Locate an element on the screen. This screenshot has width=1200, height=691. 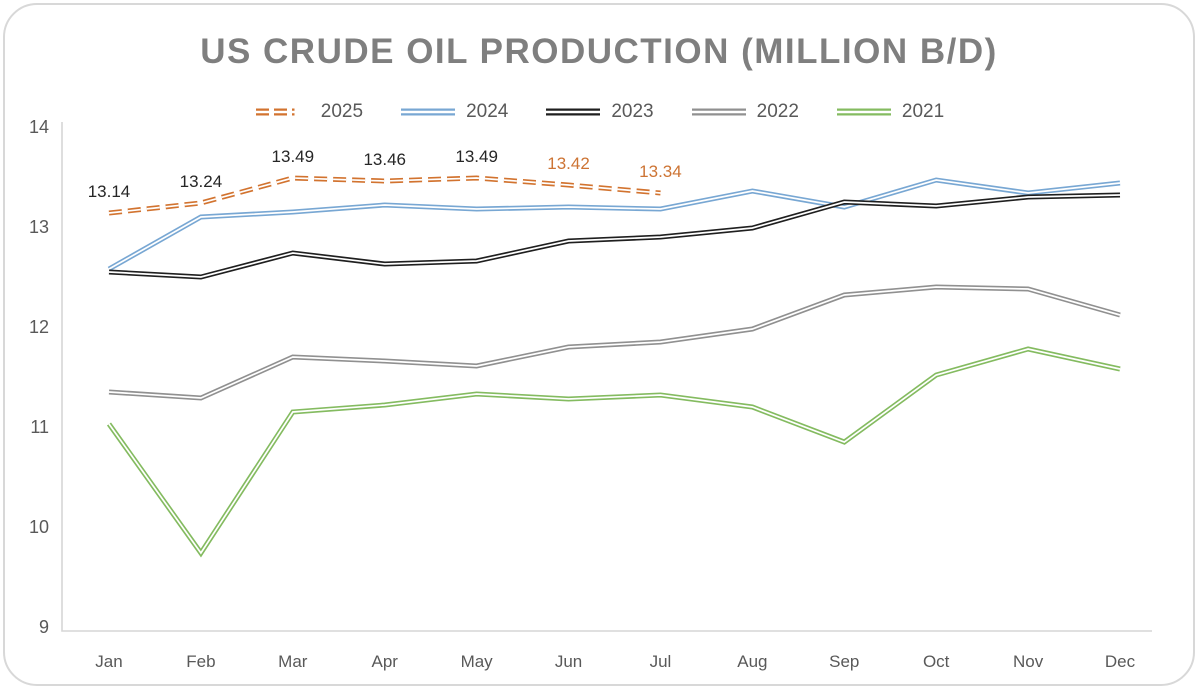
series-line-2024 is located at coordinates (614, 224).